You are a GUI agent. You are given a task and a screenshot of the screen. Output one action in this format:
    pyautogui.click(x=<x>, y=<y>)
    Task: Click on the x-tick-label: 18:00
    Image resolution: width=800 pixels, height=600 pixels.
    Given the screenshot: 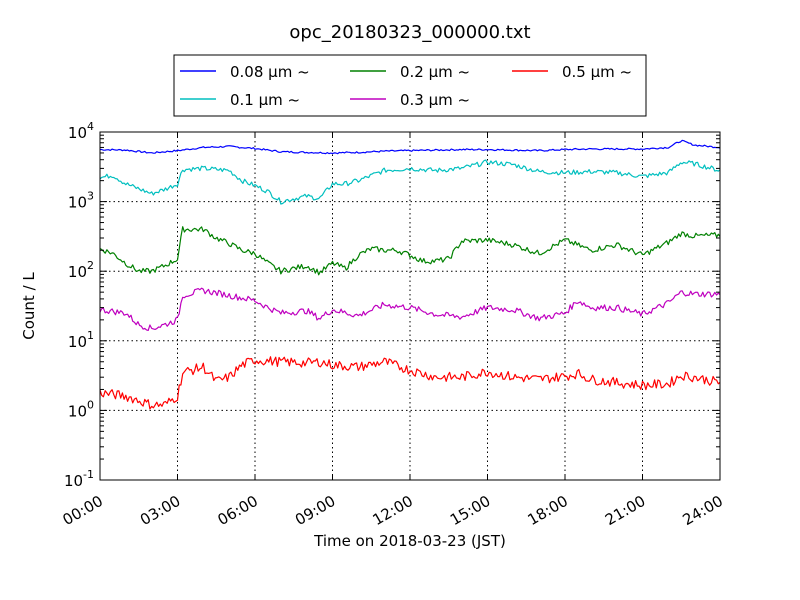 What is the action you would take?
    pyautogui.click(x=548, y=510)
    